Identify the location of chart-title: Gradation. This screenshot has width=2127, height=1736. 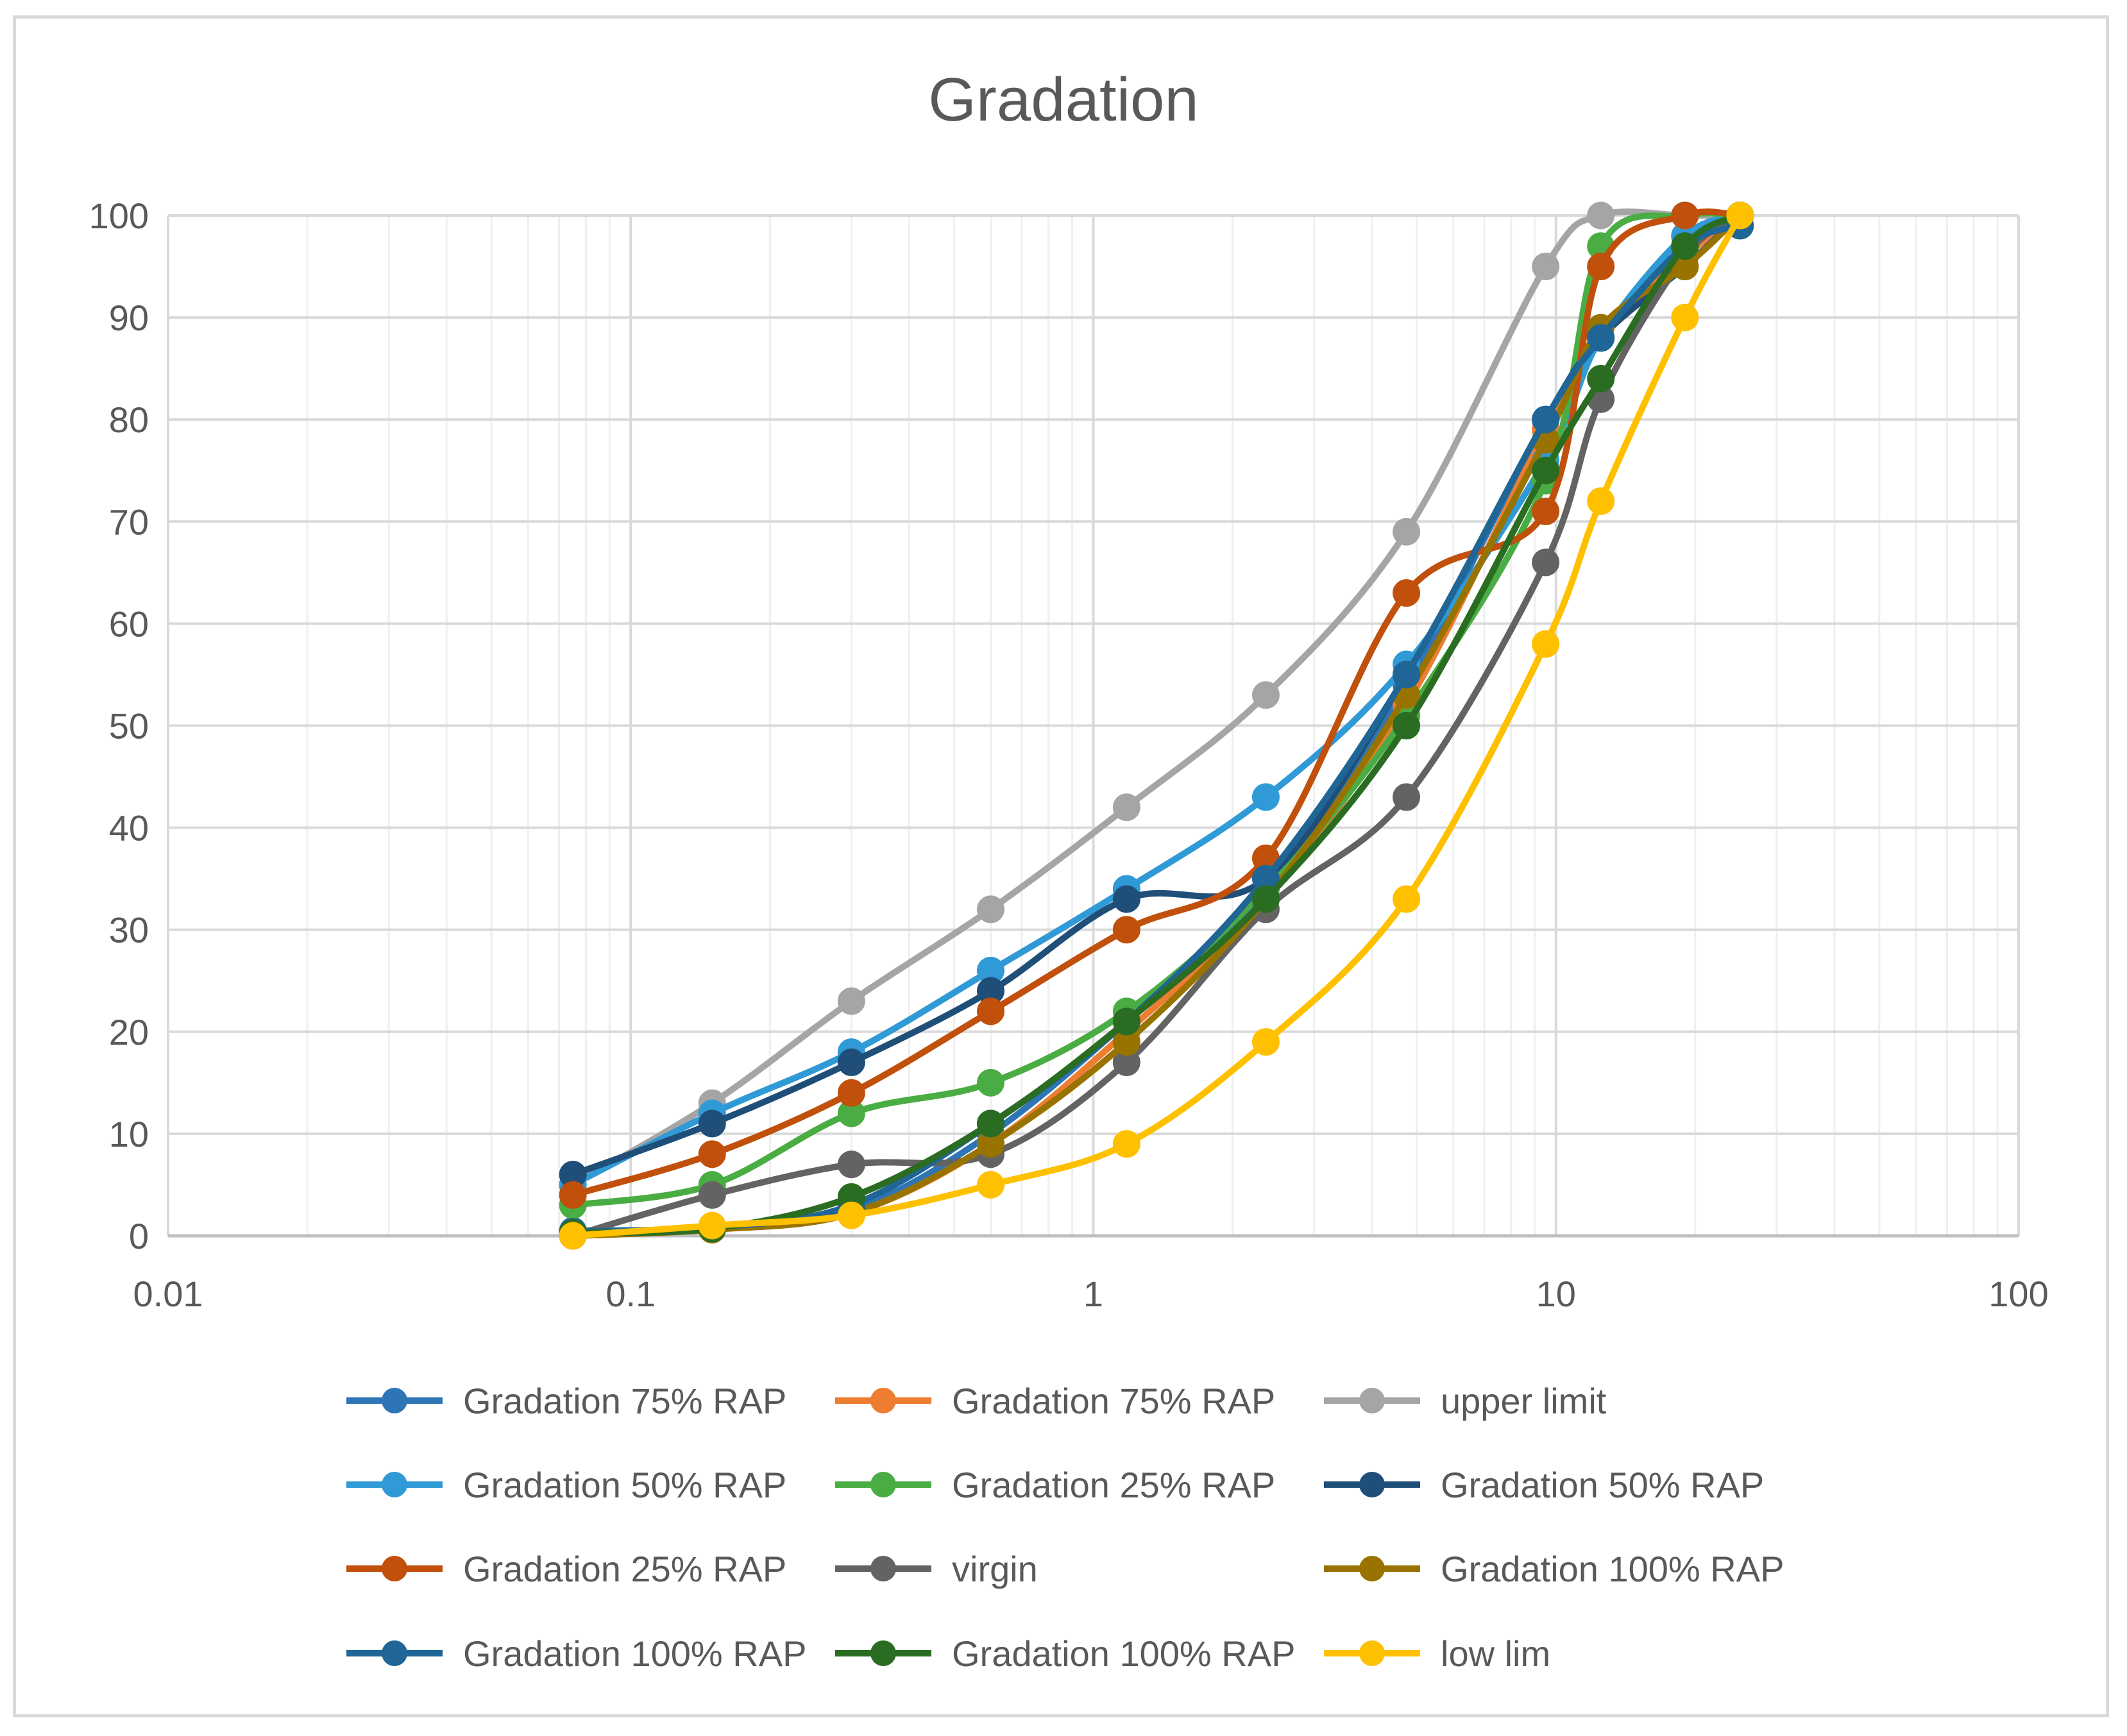
(1063, 100).